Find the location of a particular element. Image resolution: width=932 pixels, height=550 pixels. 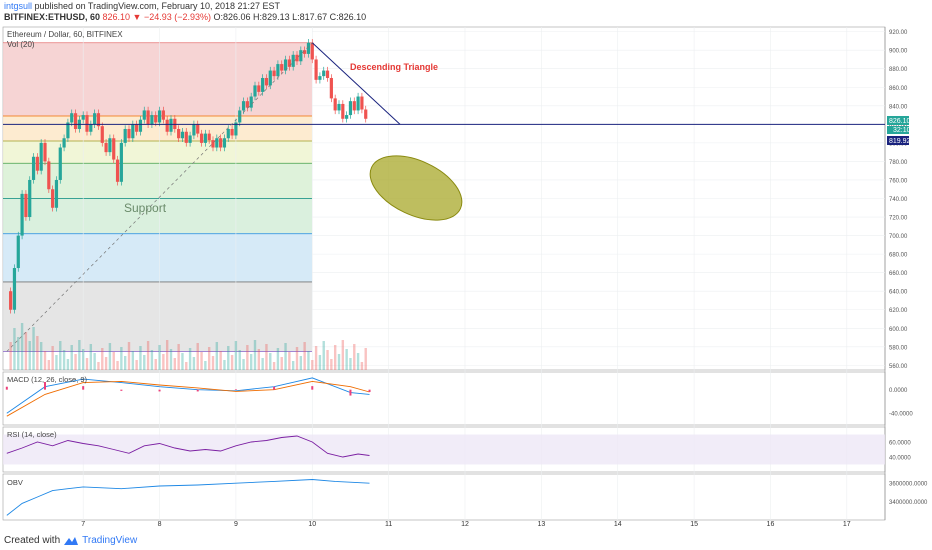

symbol-name: BITFINEX:ETHUSD, 60 is located at coordinates (52, 17).